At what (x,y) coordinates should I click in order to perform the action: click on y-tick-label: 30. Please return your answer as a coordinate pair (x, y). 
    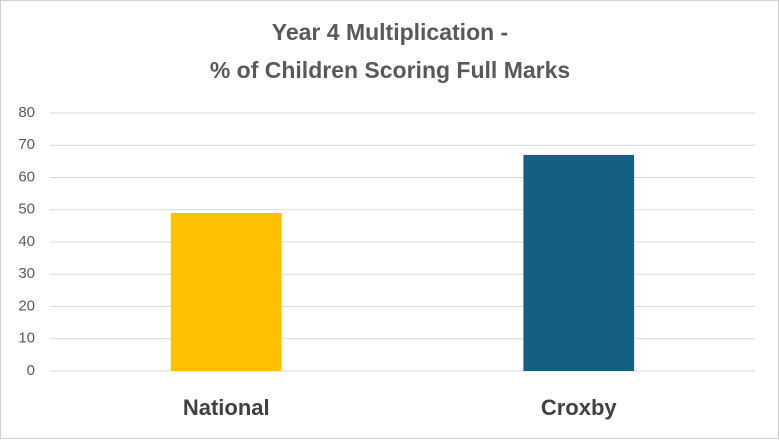
    Looking at the image, I should click on (26, 273).